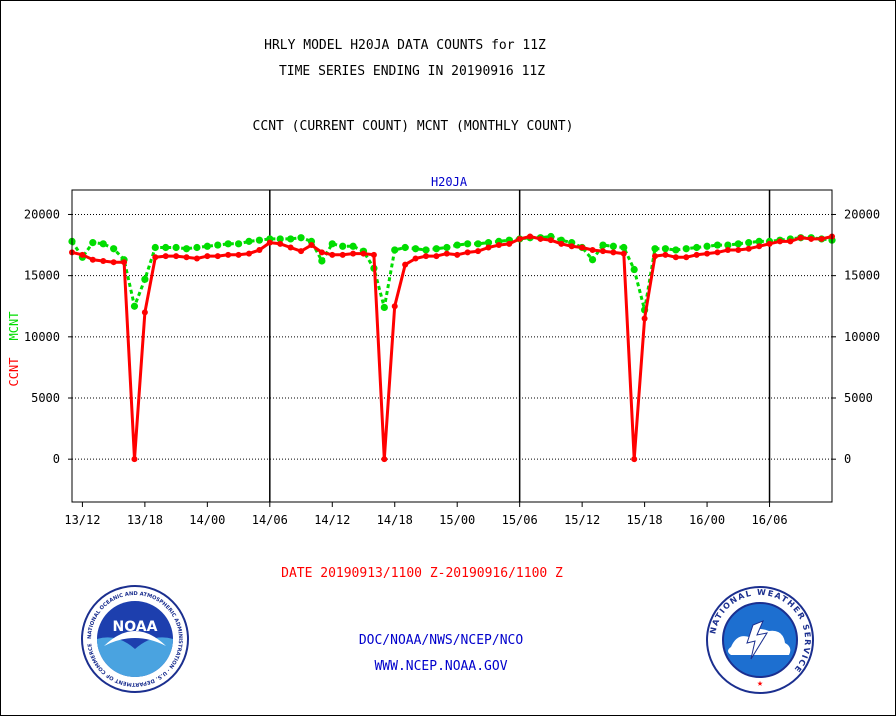 The width and height of the screenshot is (896, 716). What do you see at coordinates (457, 520) in the screenshot?
I see `xtick-label: 15/00` at bounding box center [457, 520].